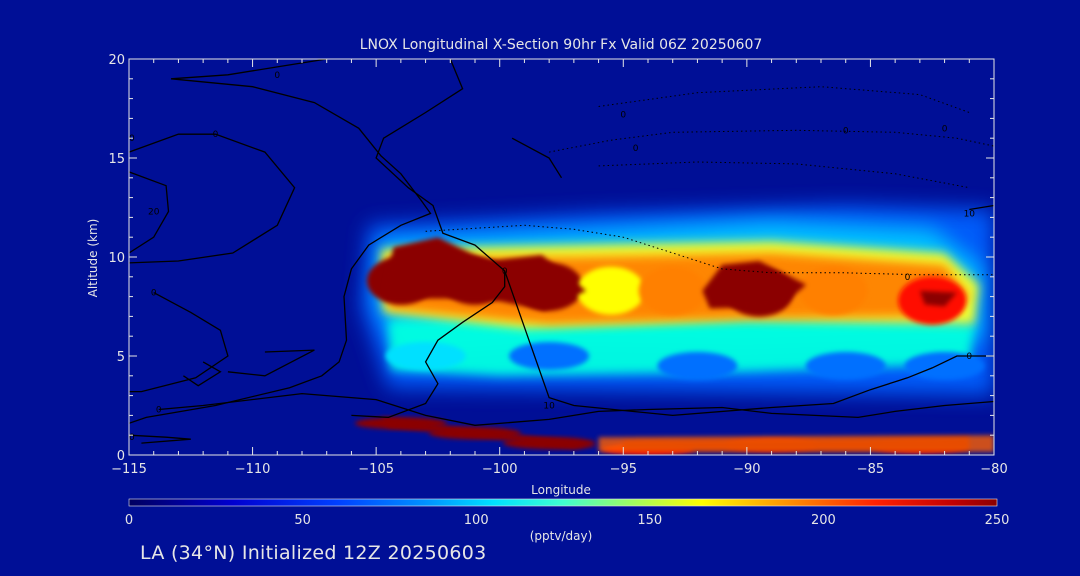 The image size is (1080, 576). Describe the element at coordinates (116, 258) in the screenshot. I see `y-tick-label-2: 10` at that location.